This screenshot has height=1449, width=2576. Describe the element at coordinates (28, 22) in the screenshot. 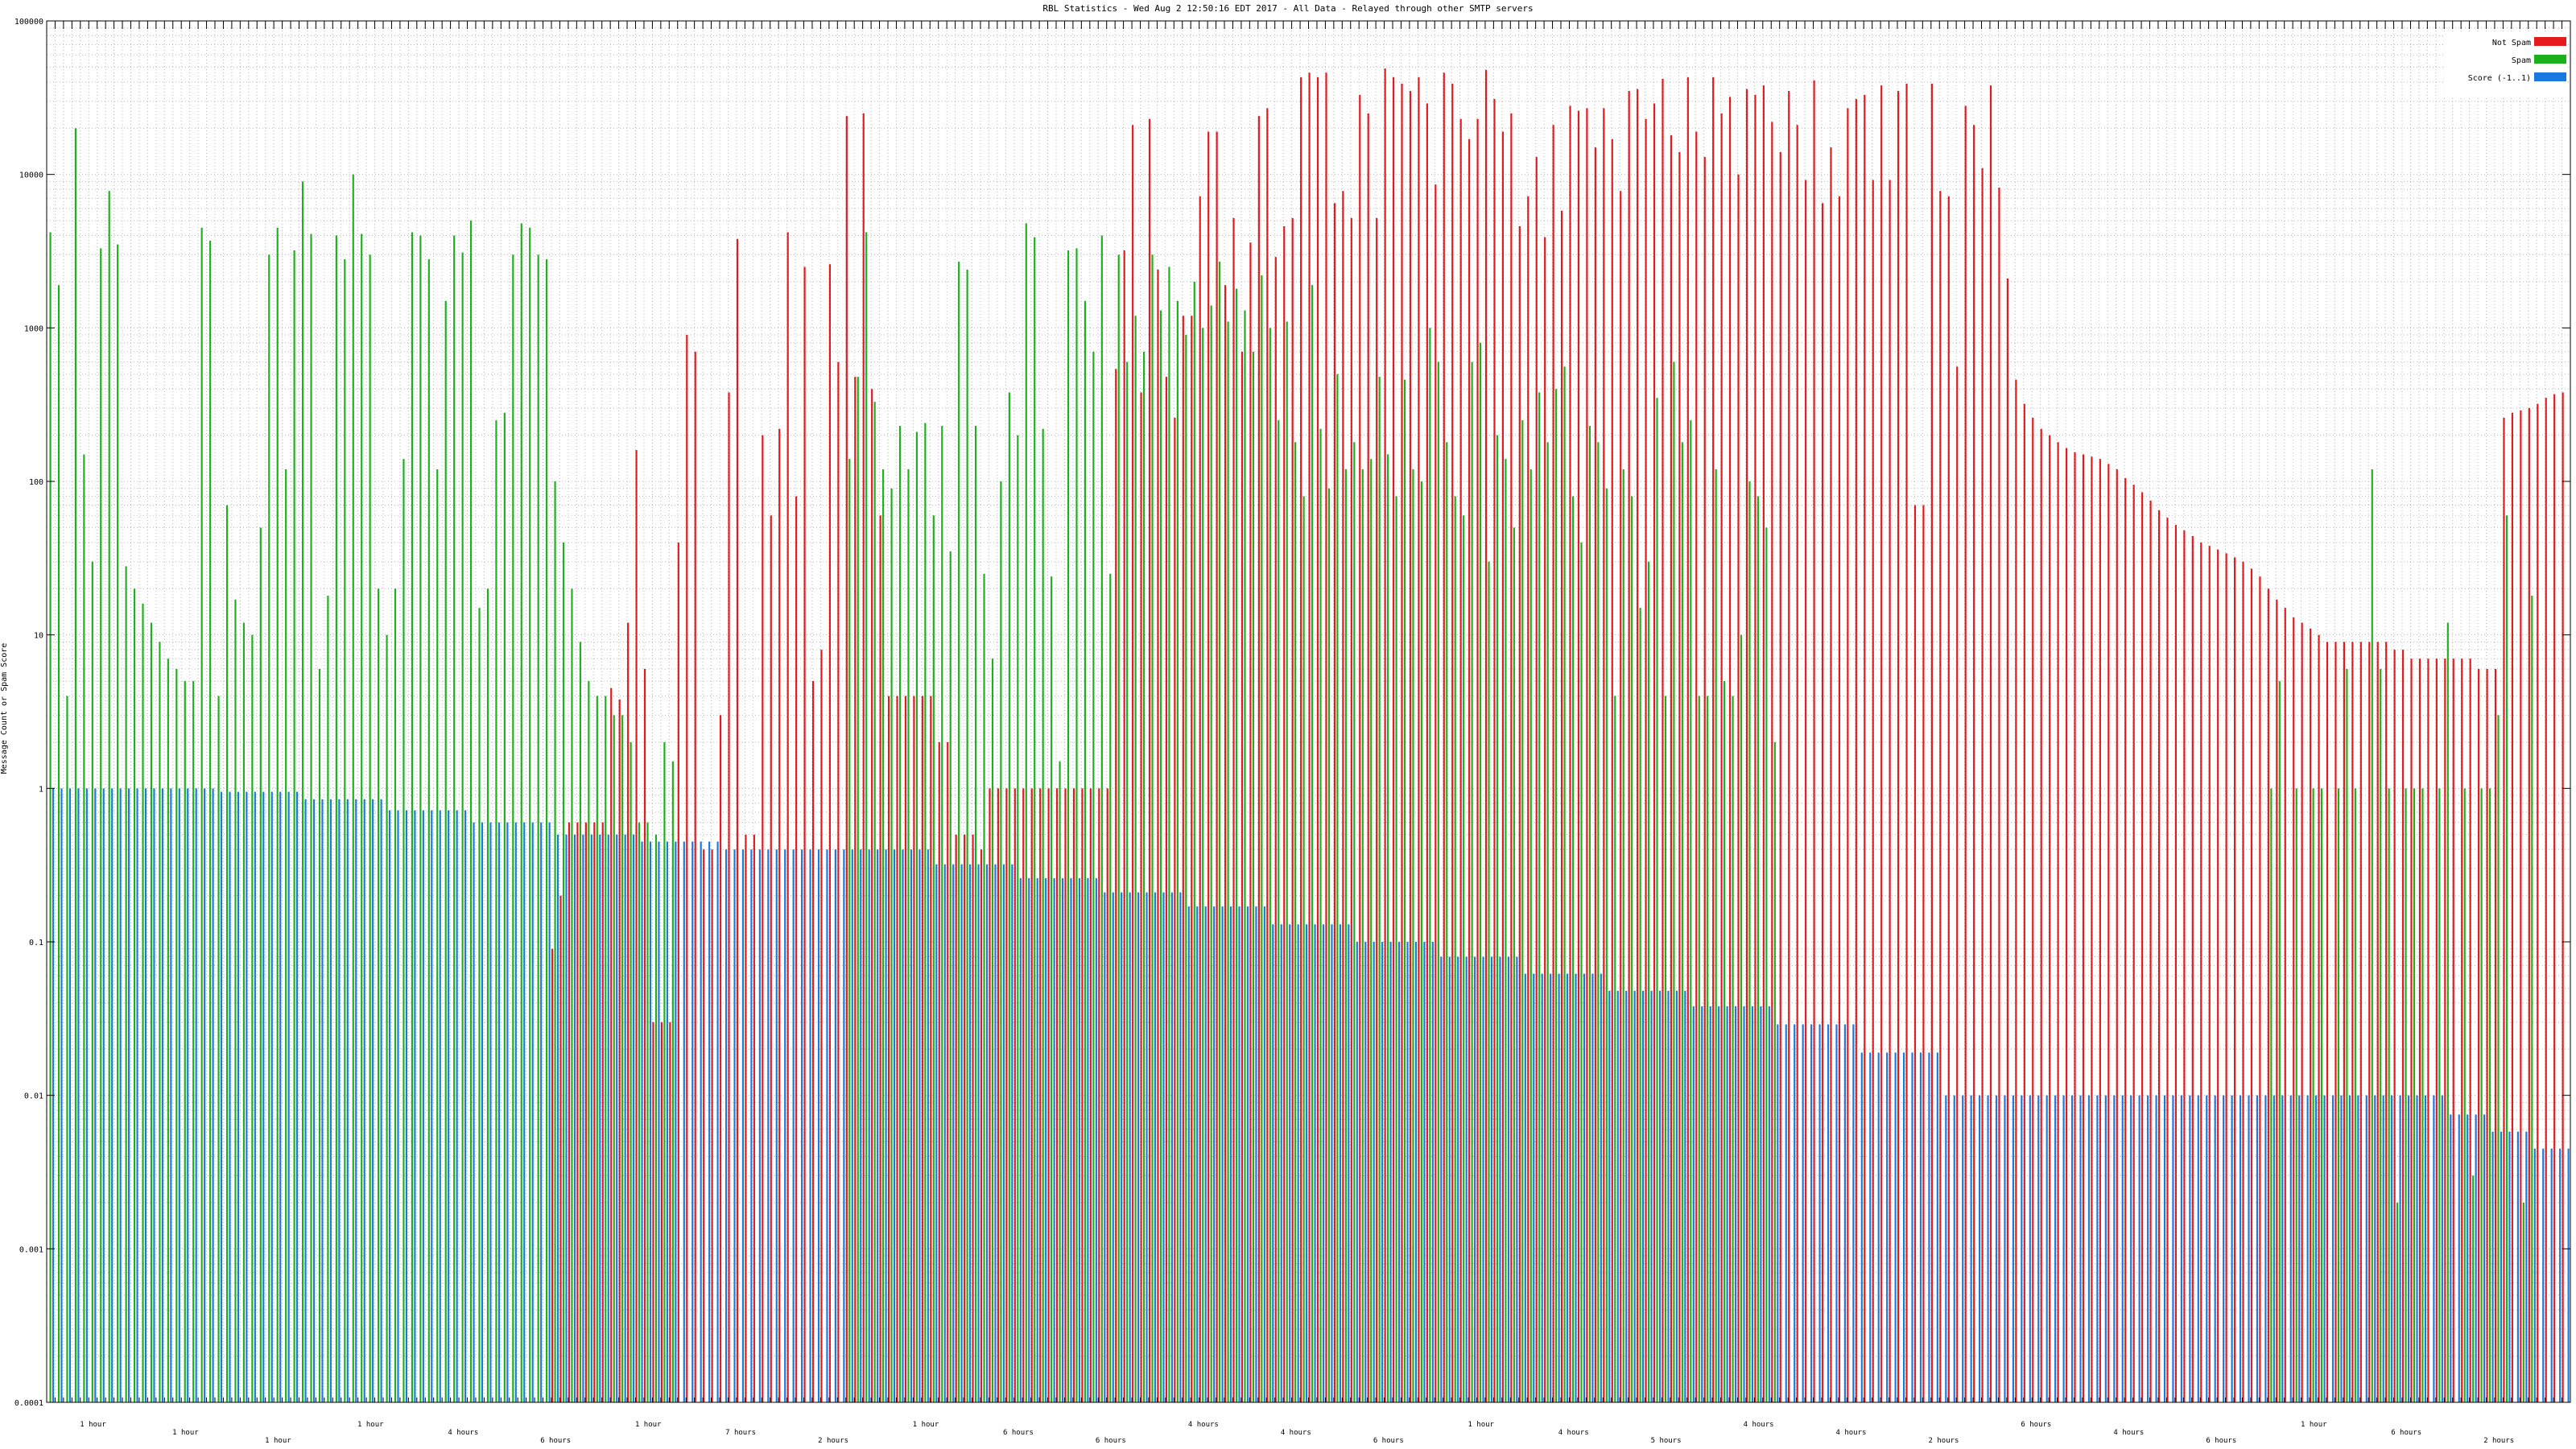

I see `y-tick-label: 100000` at that location.